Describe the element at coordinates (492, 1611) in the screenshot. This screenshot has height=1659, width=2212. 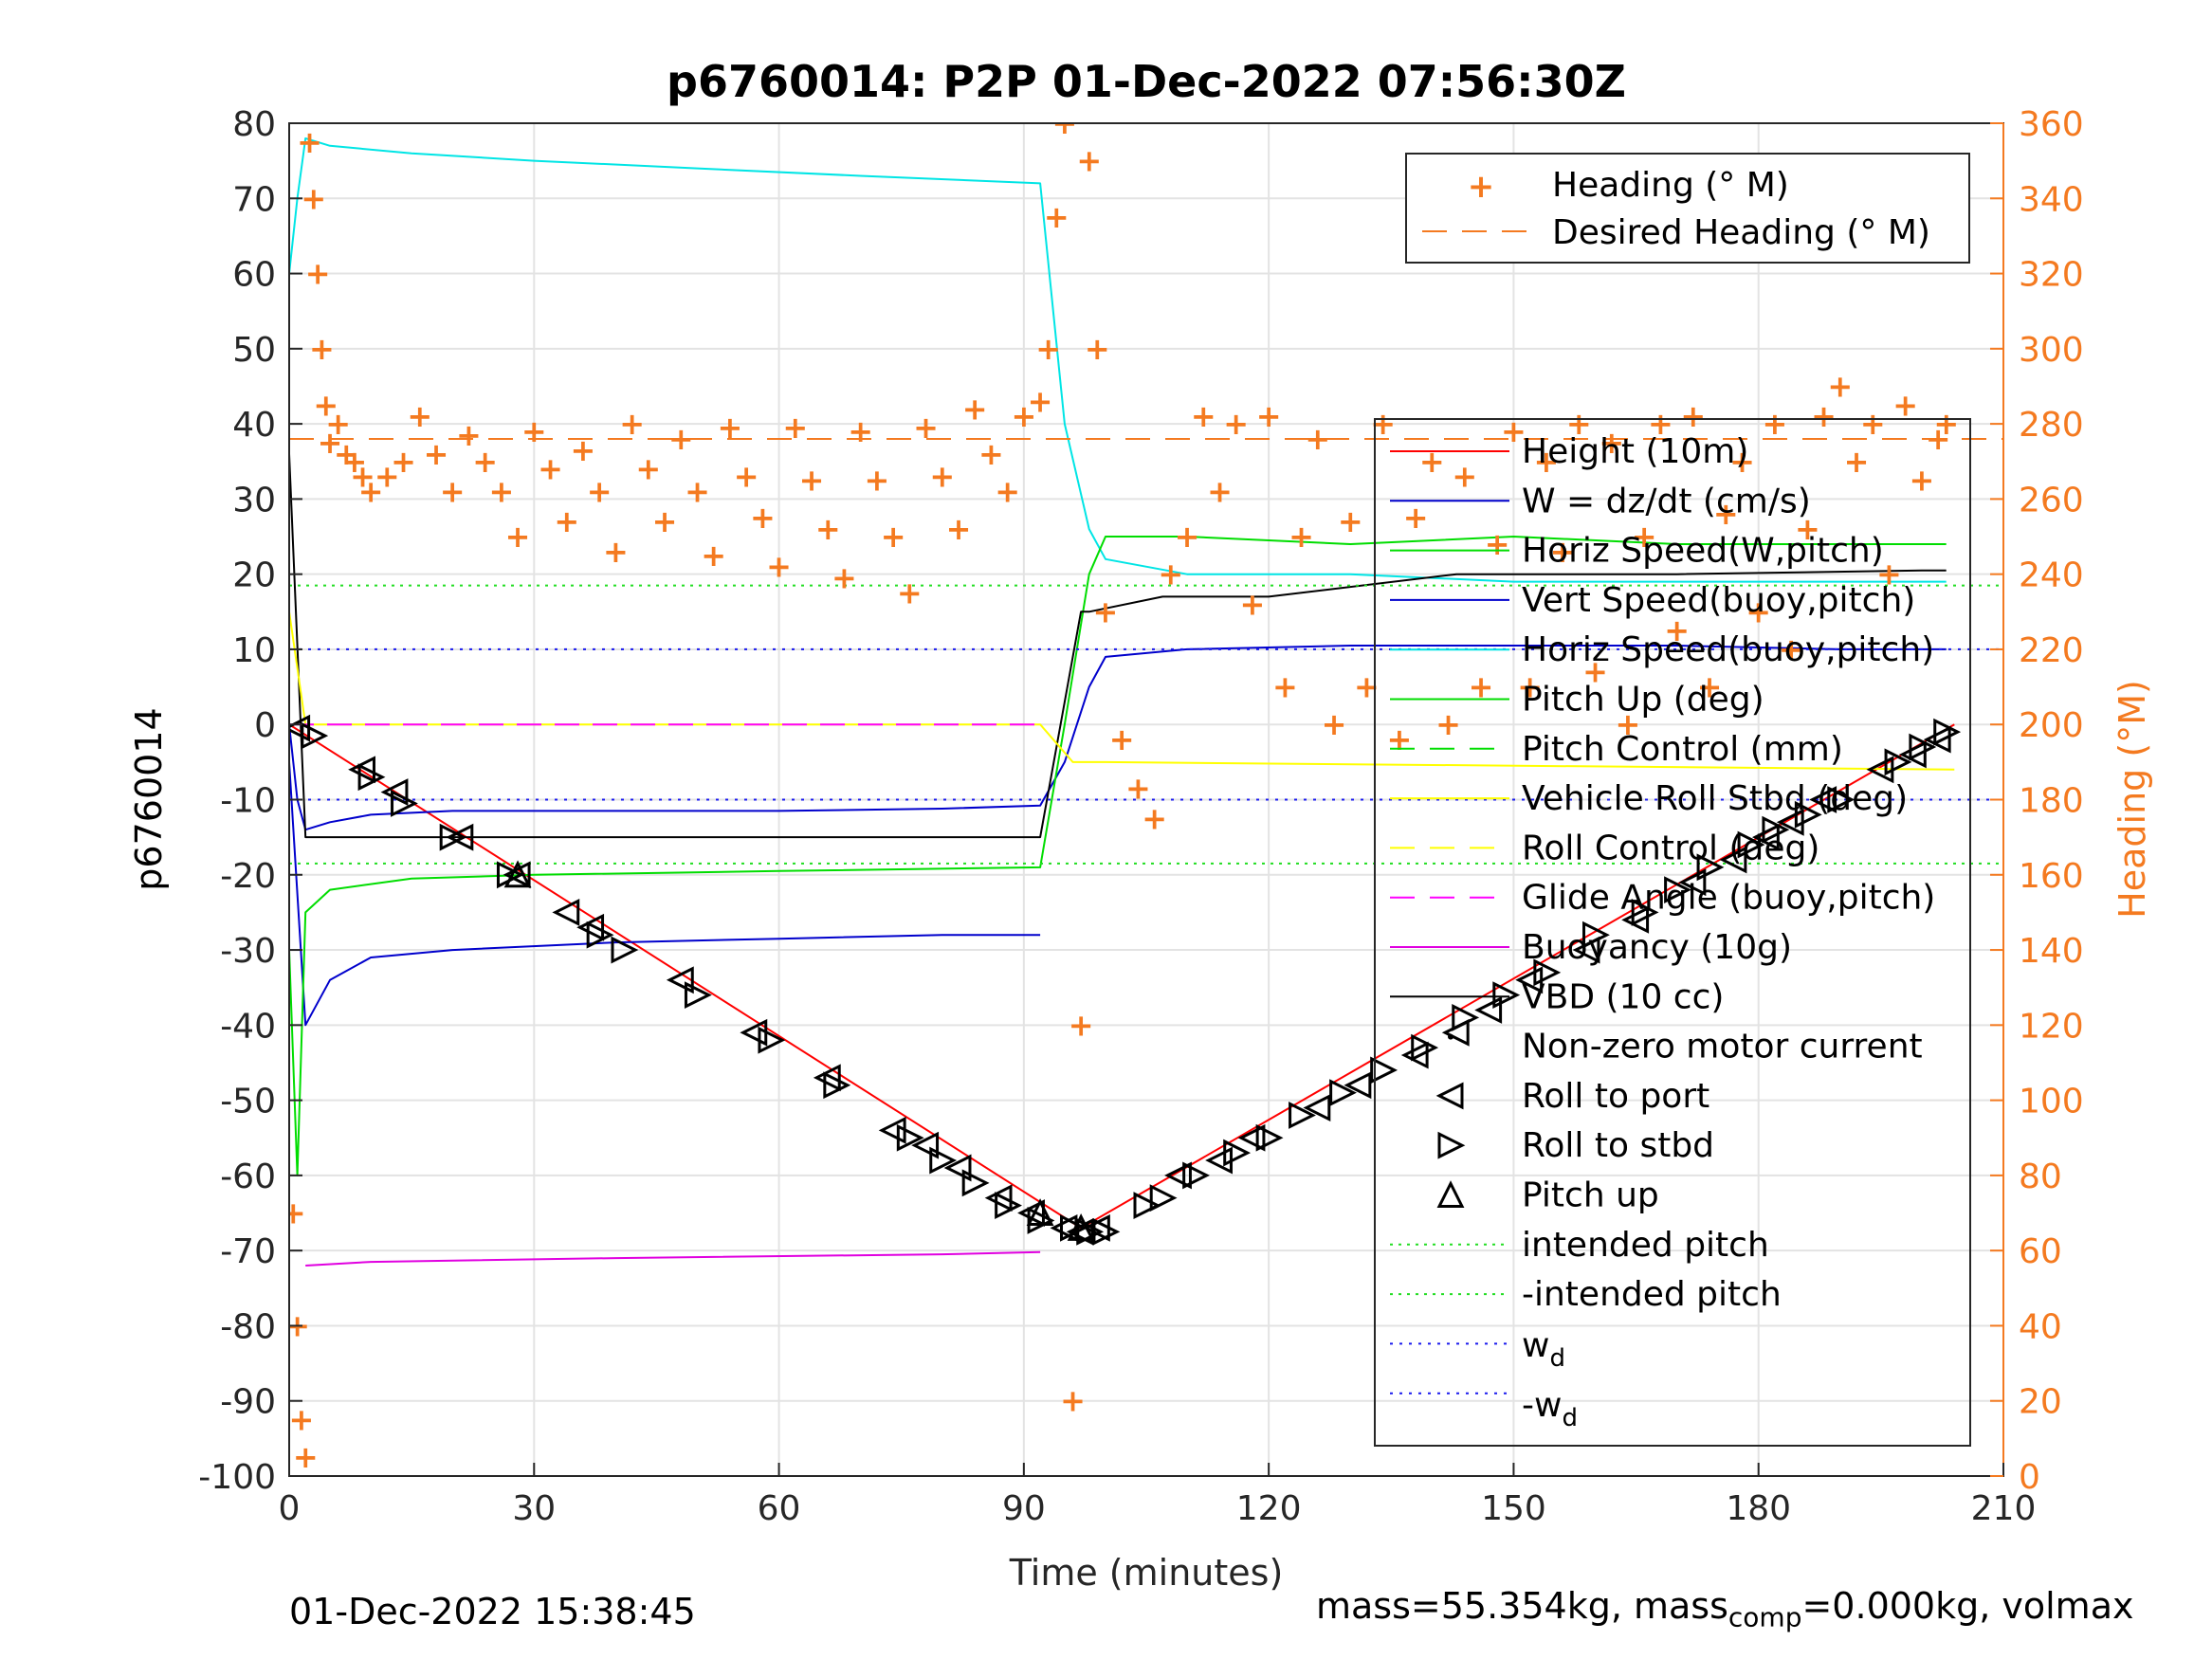
I see `footer-timestamp: 01-Dec-2022 15:38:45` at that location.